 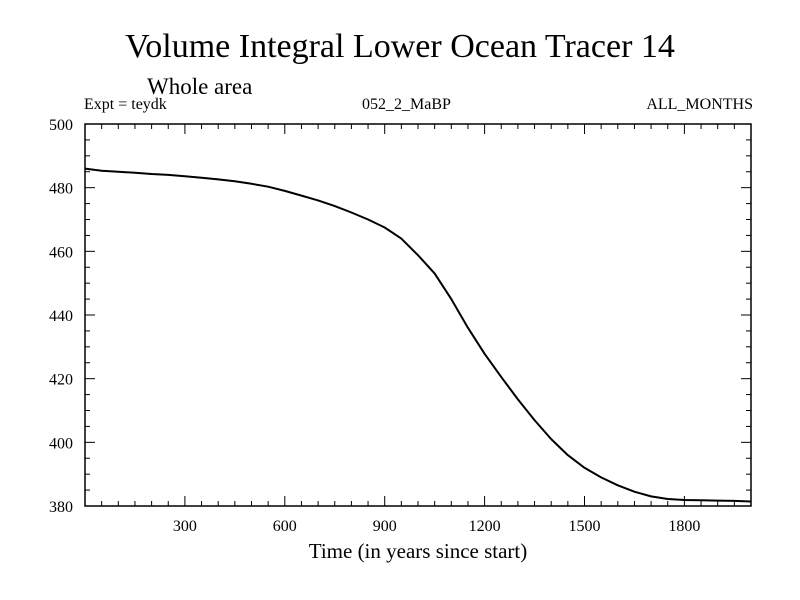 I want to click on y-tick-label: 440, so click(x=61, y=316).